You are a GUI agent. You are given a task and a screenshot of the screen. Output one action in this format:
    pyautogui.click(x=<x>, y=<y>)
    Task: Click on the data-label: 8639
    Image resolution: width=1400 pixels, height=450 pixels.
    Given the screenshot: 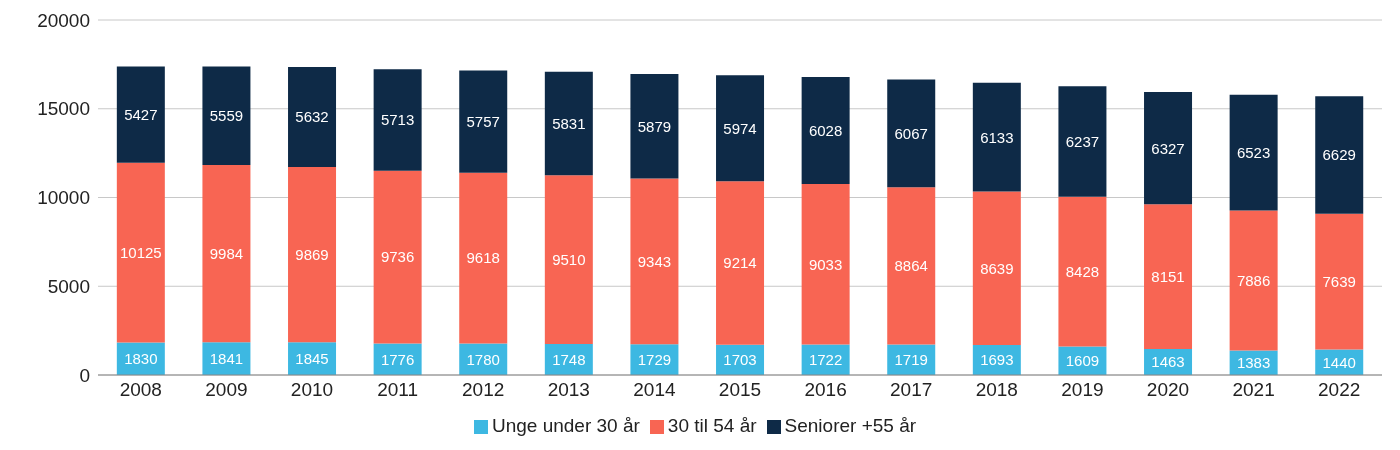 What is the action you would take?
    pyautogui.click(x=997, y=268)
    